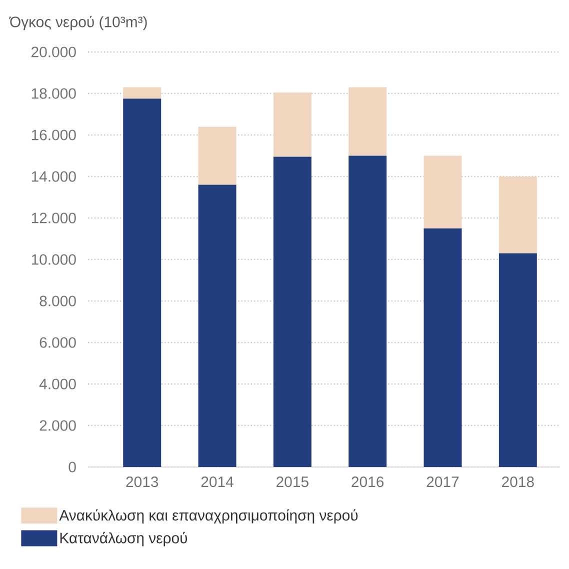  Describe the element at coordinates (124, 539) in the screenshot. I see `legend-label: Κατανάλωση νερού` at that location.